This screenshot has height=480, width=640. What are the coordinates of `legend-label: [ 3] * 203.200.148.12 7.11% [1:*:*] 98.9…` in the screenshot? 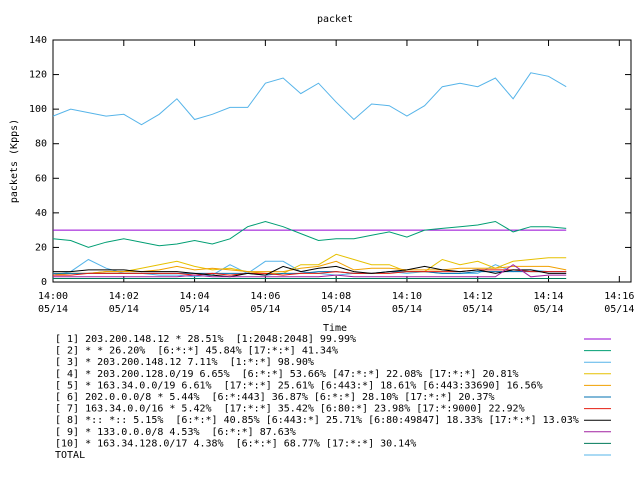 It's located at (184, 362).